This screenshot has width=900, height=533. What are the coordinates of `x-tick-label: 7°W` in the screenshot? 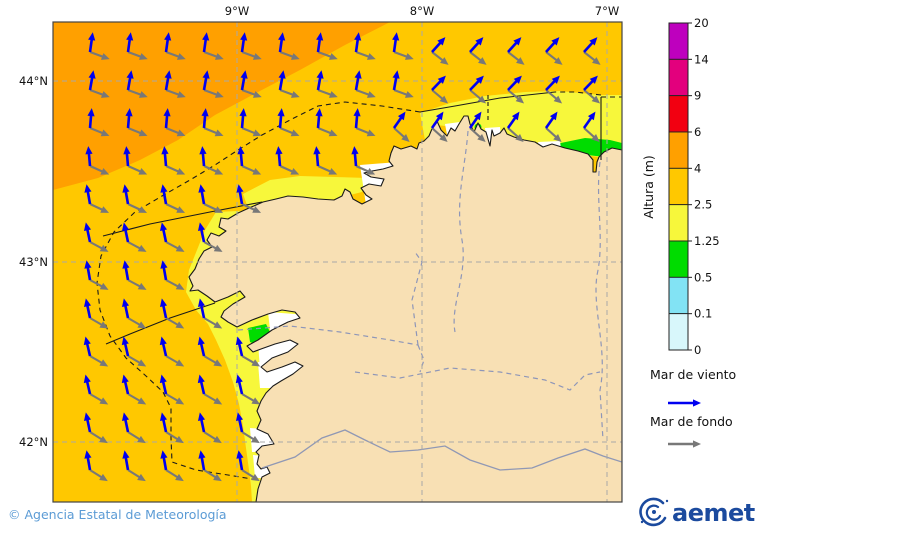 It's located at (607, 11).